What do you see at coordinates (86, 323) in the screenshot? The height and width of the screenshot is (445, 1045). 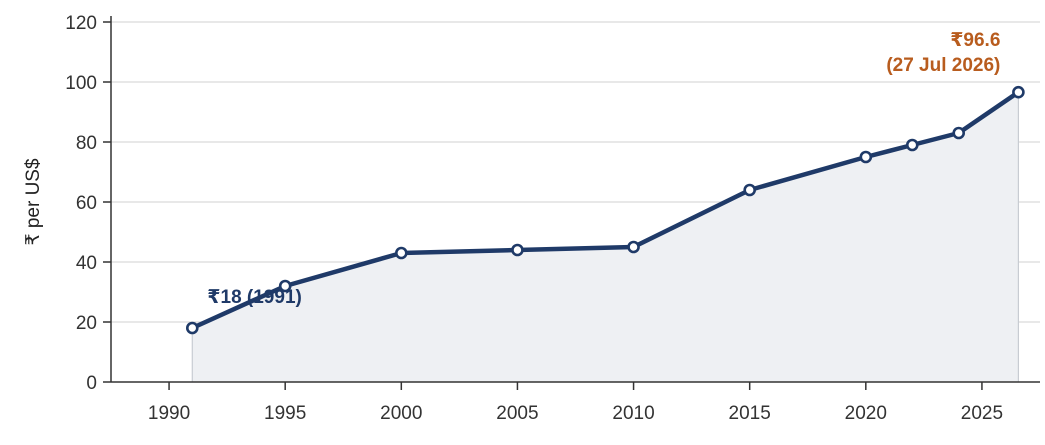 I see `y-tick-label: 20` at bounding box center [86, 323].